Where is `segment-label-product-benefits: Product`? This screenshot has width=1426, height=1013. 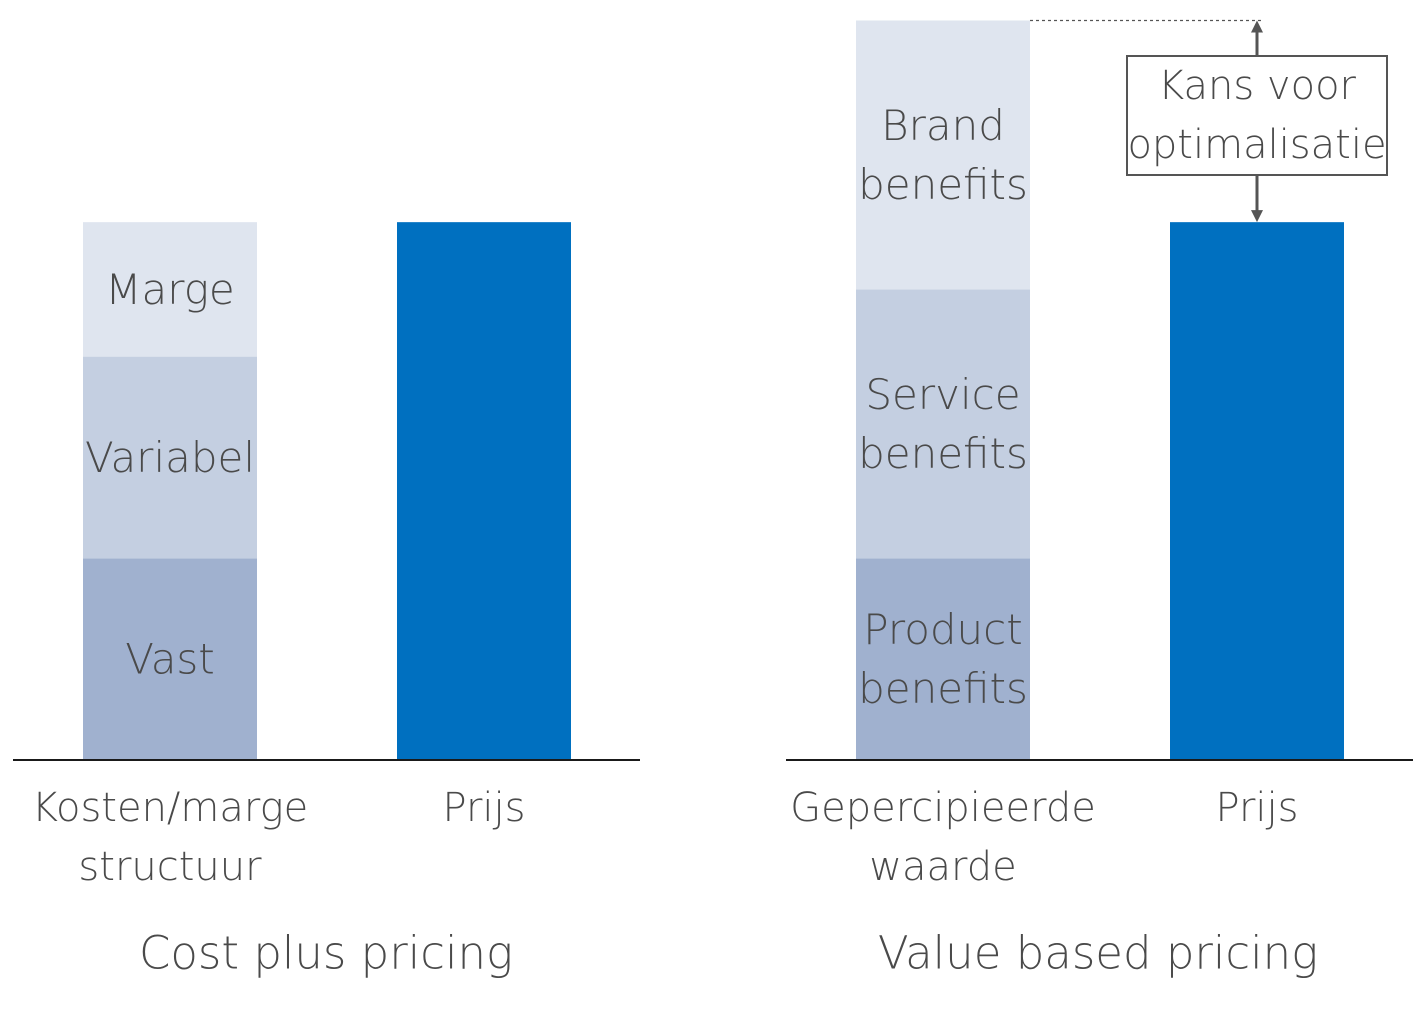 segment-label-product-benefits: Product is located at coordinates (942, 629).